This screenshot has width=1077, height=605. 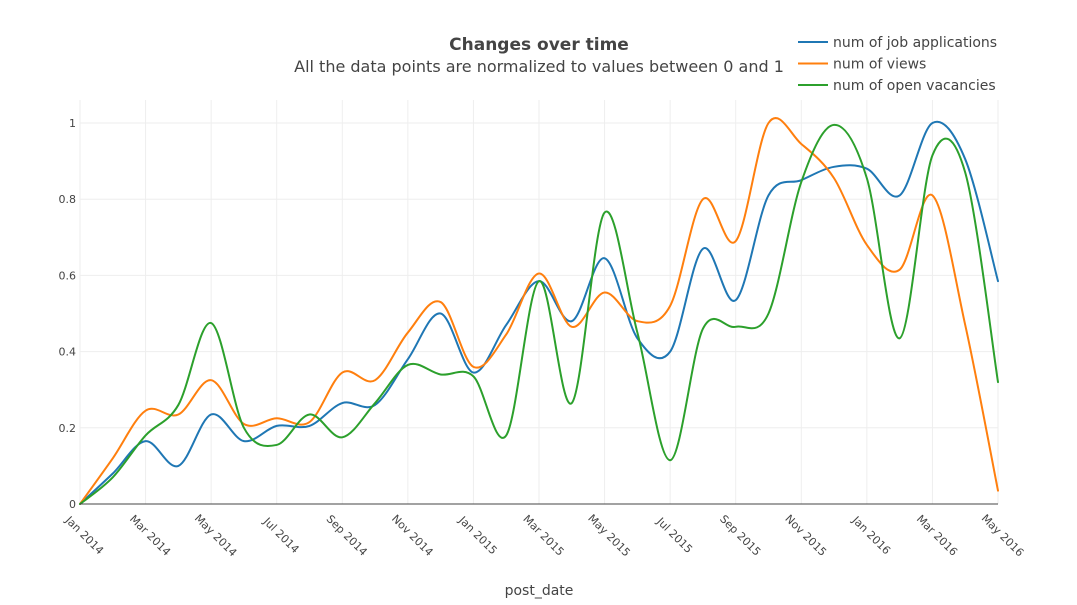 I want to click on x-axis-title: post_date, so click(x=539, y=591).